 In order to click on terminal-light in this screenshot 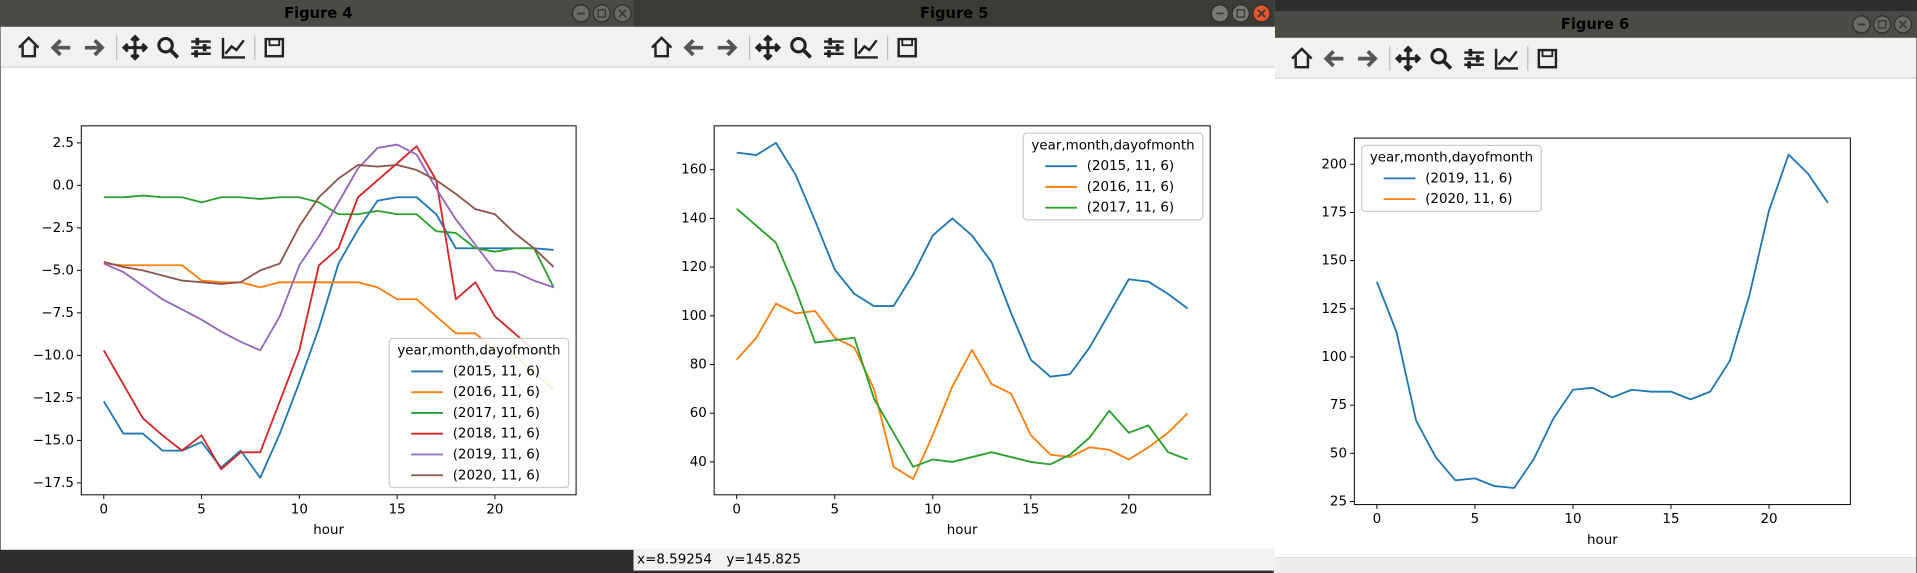, I will do `click(1595, 565)`.